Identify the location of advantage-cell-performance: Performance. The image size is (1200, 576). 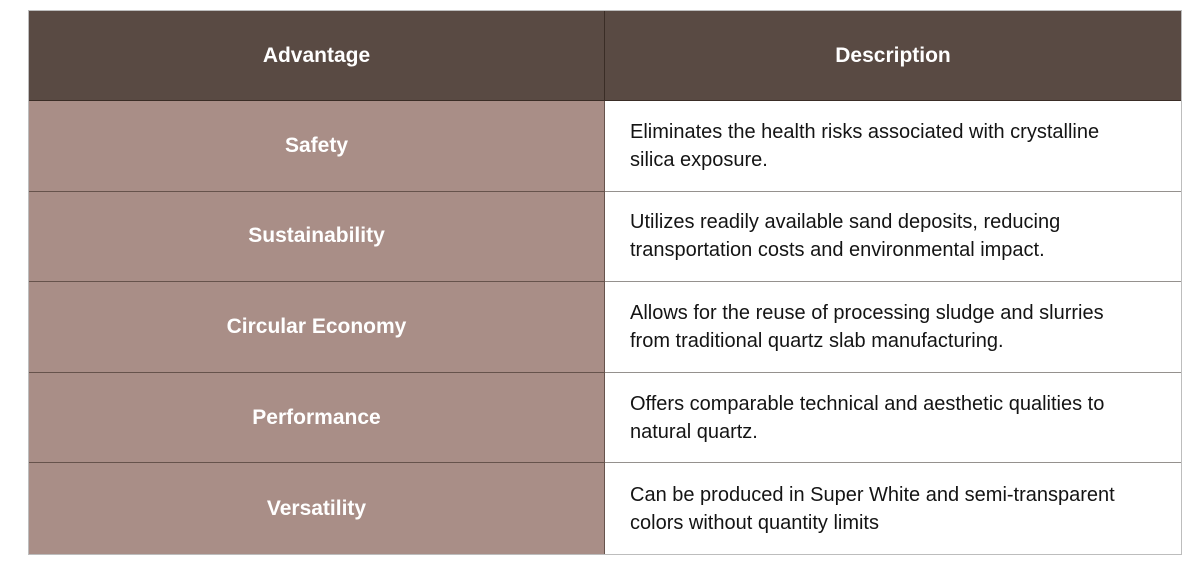
(317, 418).